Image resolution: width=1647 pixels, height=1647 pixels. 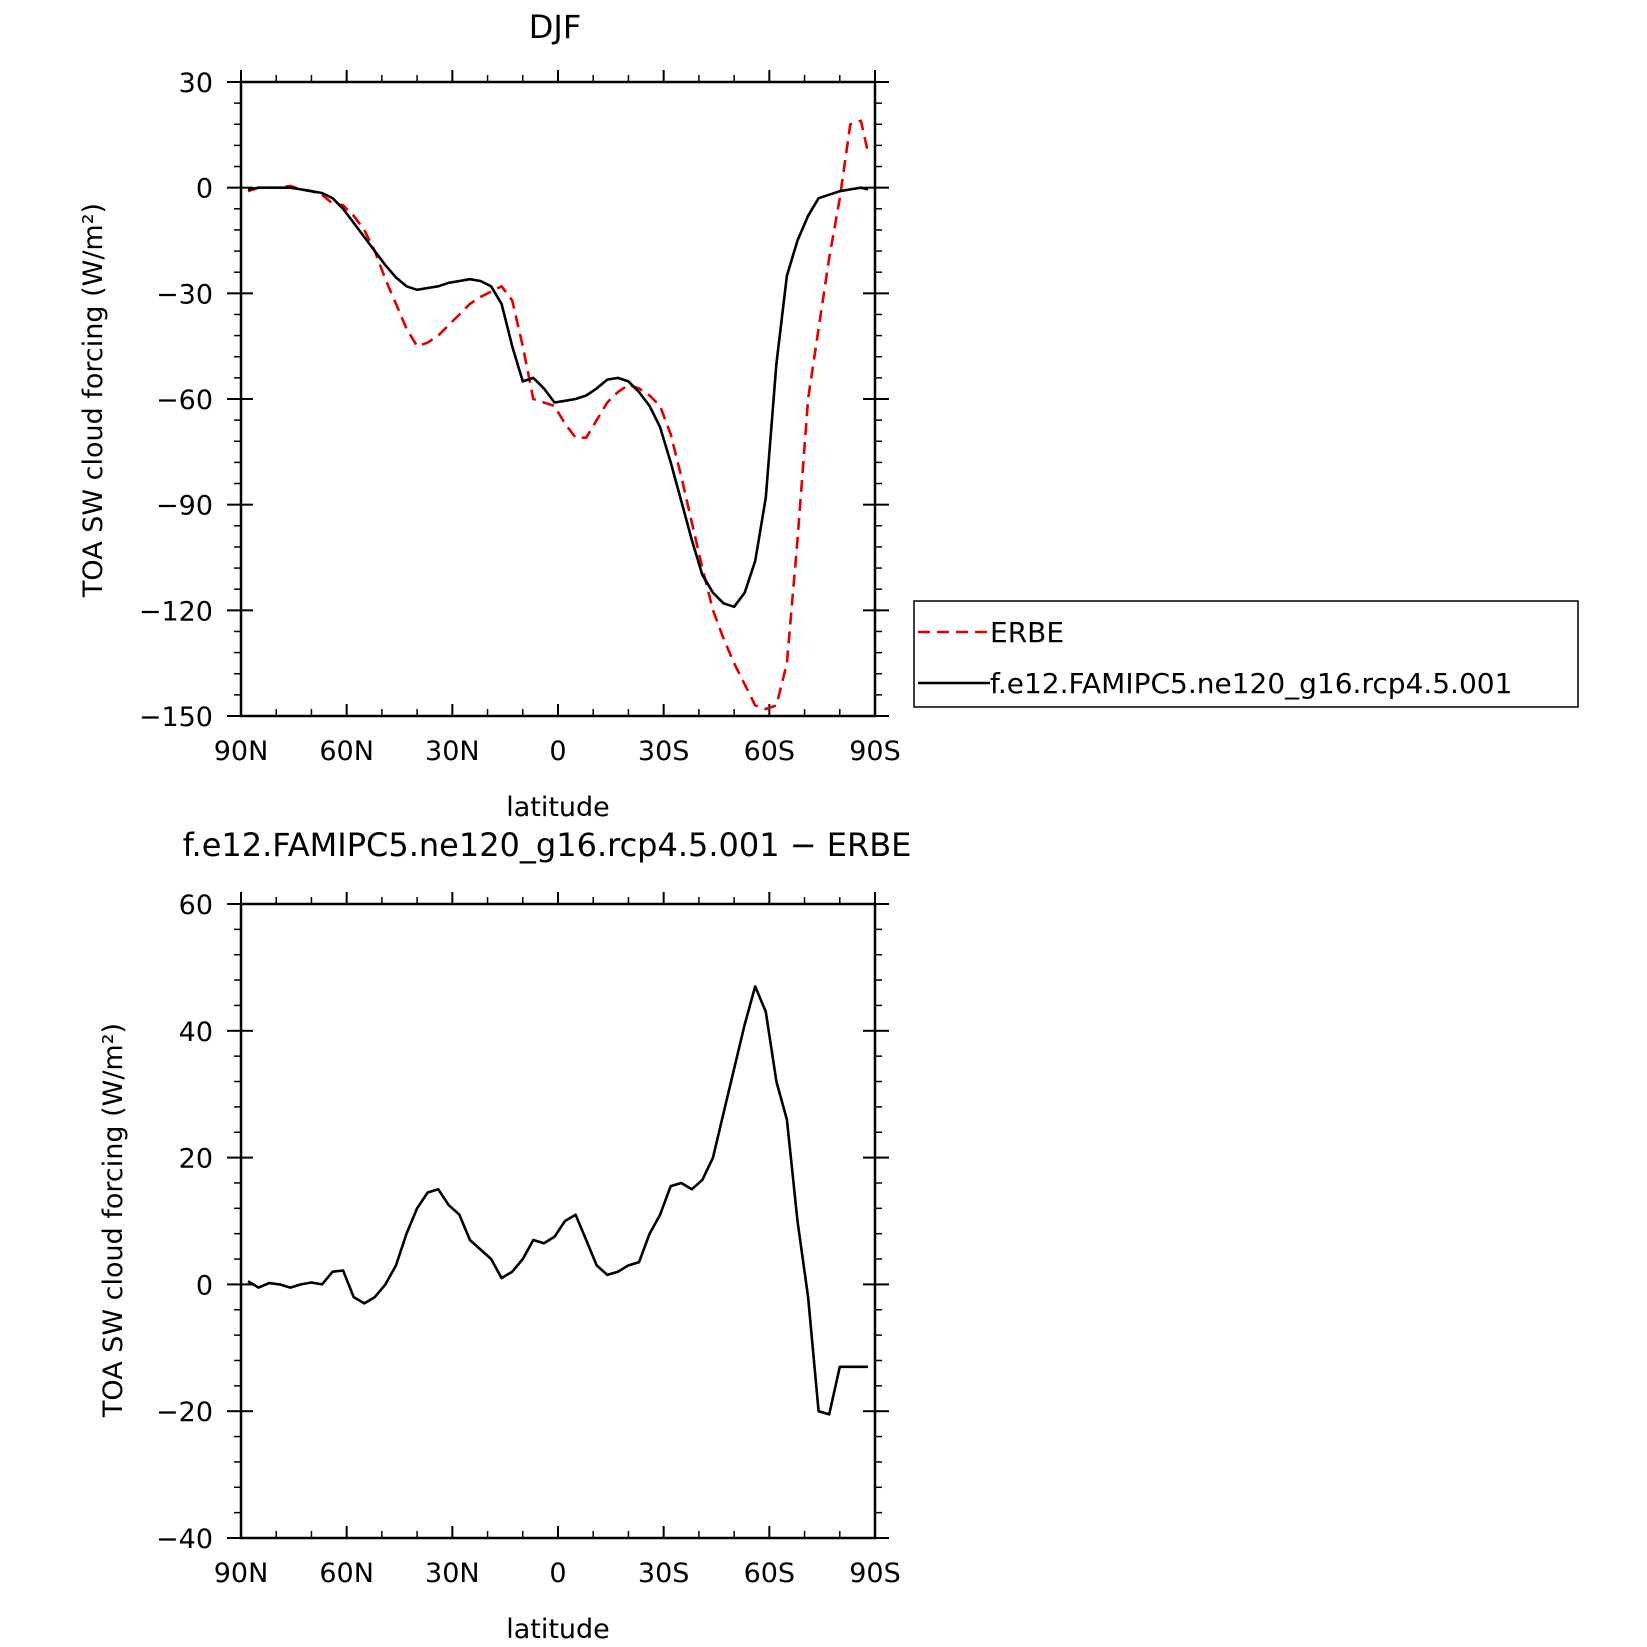 What do you see at coordinates (184, 1539) in the screenshot?
I see `y-tick-label: −40` at bounding box center [184, 1539].